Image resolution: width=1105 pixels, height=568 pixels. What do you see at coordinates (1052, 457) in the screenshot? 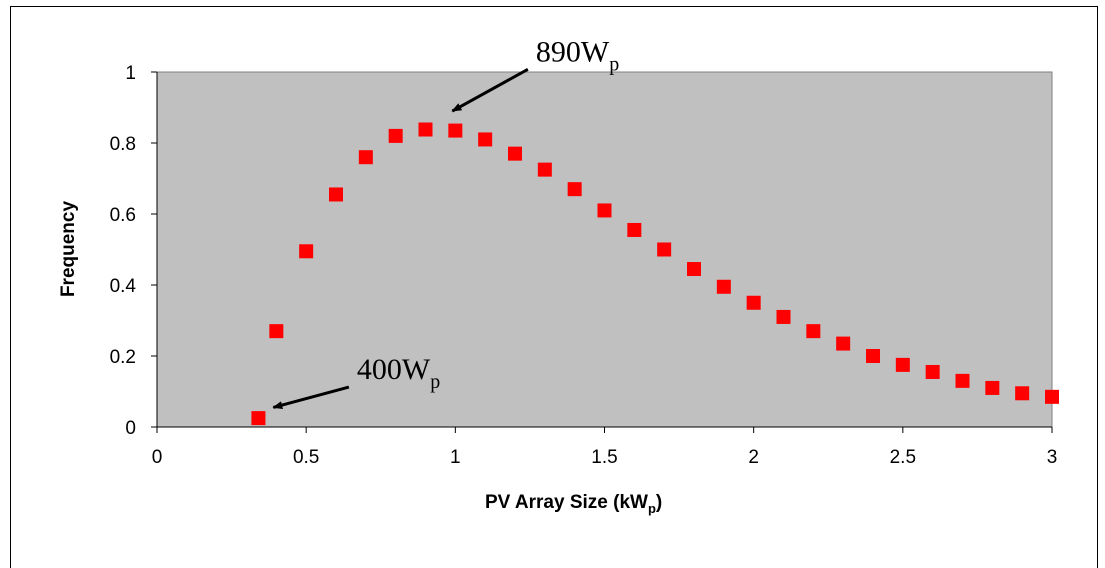
I see `x-tick-label: 3` at bounding box center [1052, 457].